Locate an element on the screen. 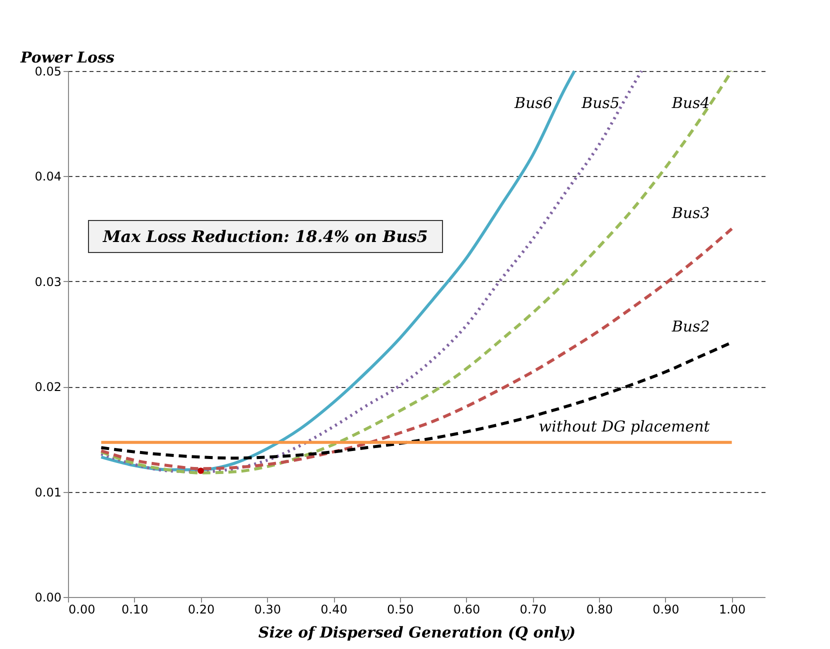 This screenshot has width=830, height=649. series-label: Bus5 is located at coordinates (600, 103).